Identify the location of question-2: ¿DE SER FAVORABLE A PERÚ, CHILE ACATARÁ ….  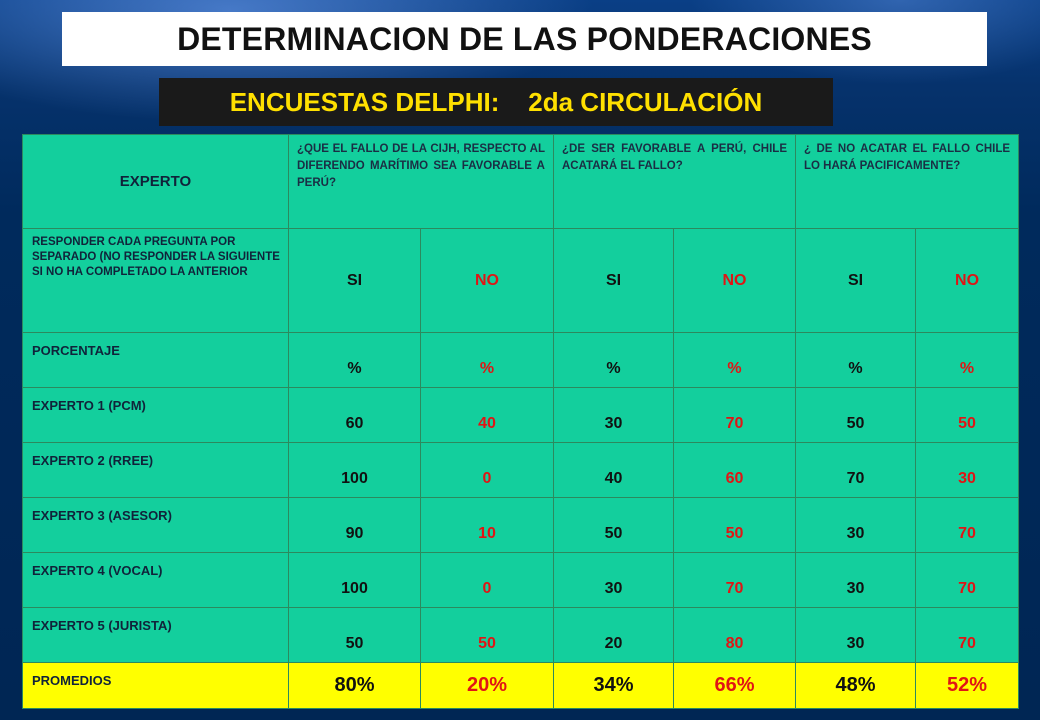
(674, 181).